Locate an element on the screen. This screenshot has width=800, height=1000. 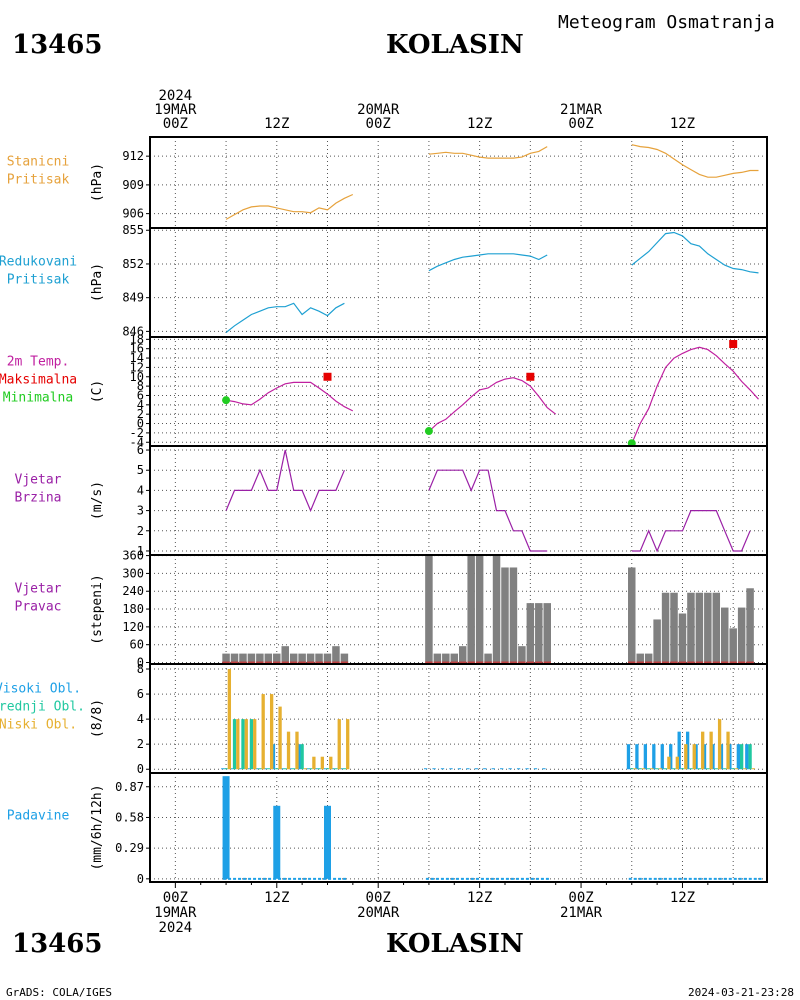
y-tick-label: 0.87 is located at coordinates (129, 787).